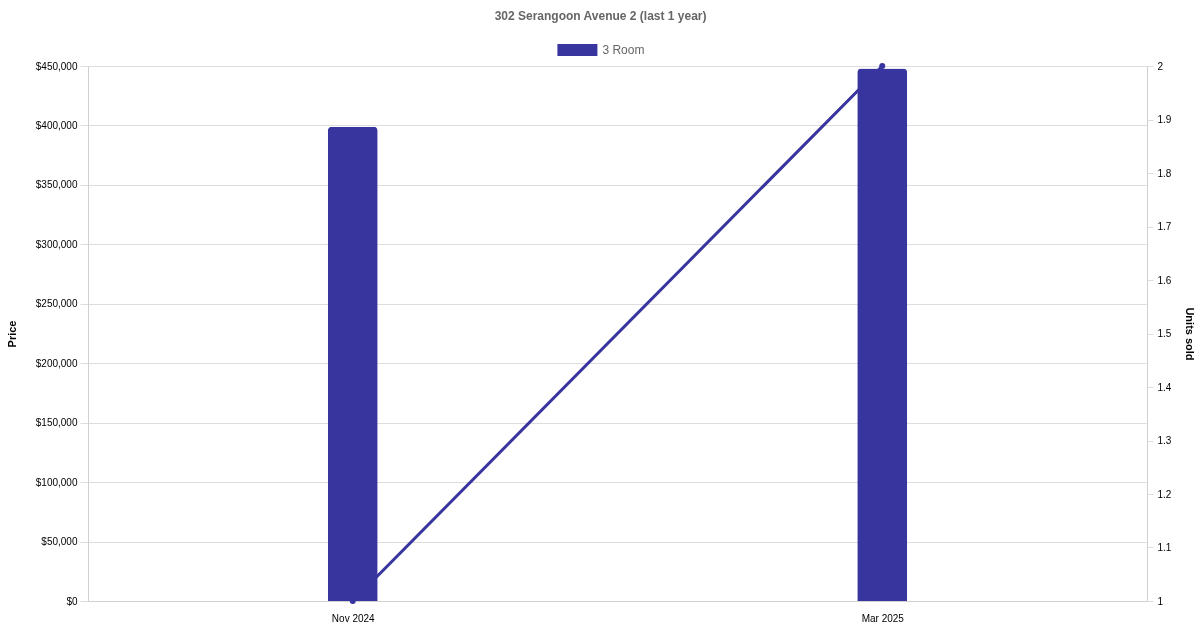  Describe the element at coordinates (600, 16) in the screenshot. I see `chart-title: 302 Serangoon Avenue 2 (last 1 year)` at that location.